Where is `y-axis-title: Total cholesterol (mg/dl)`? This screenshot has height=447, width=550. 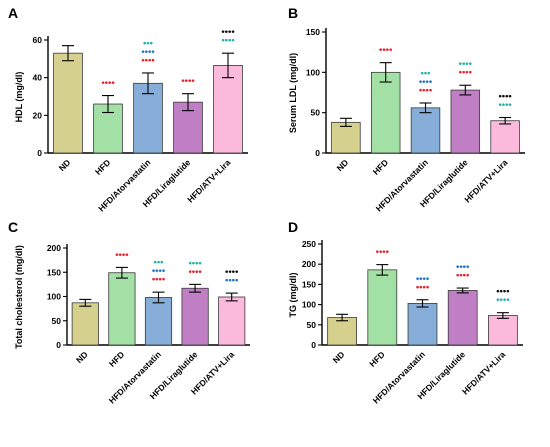 y-axis-title: Total cholesterol (mg/dl) is located at coordinates (19, 297).